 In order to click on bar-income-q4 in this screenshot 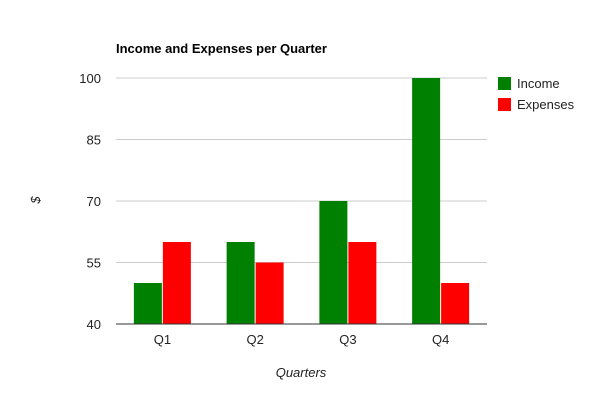, I will do `click(426, 201)`.